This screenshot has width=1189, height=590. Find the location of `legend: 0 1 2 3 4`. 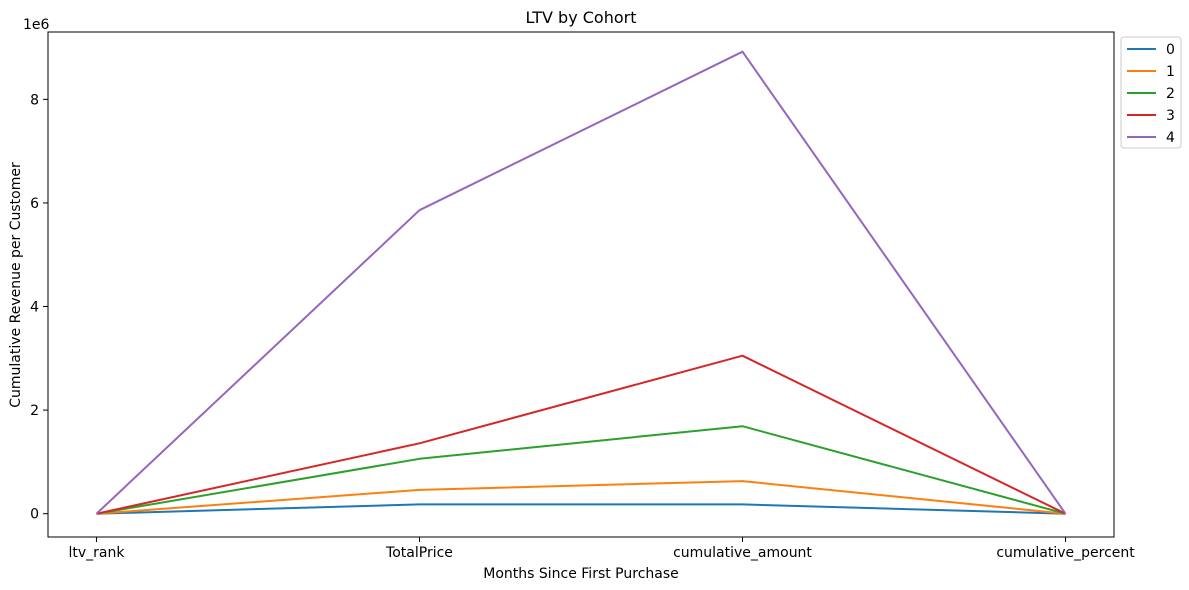

legend: 0 1 2 3 4 is located at coordinates (1151, 92).